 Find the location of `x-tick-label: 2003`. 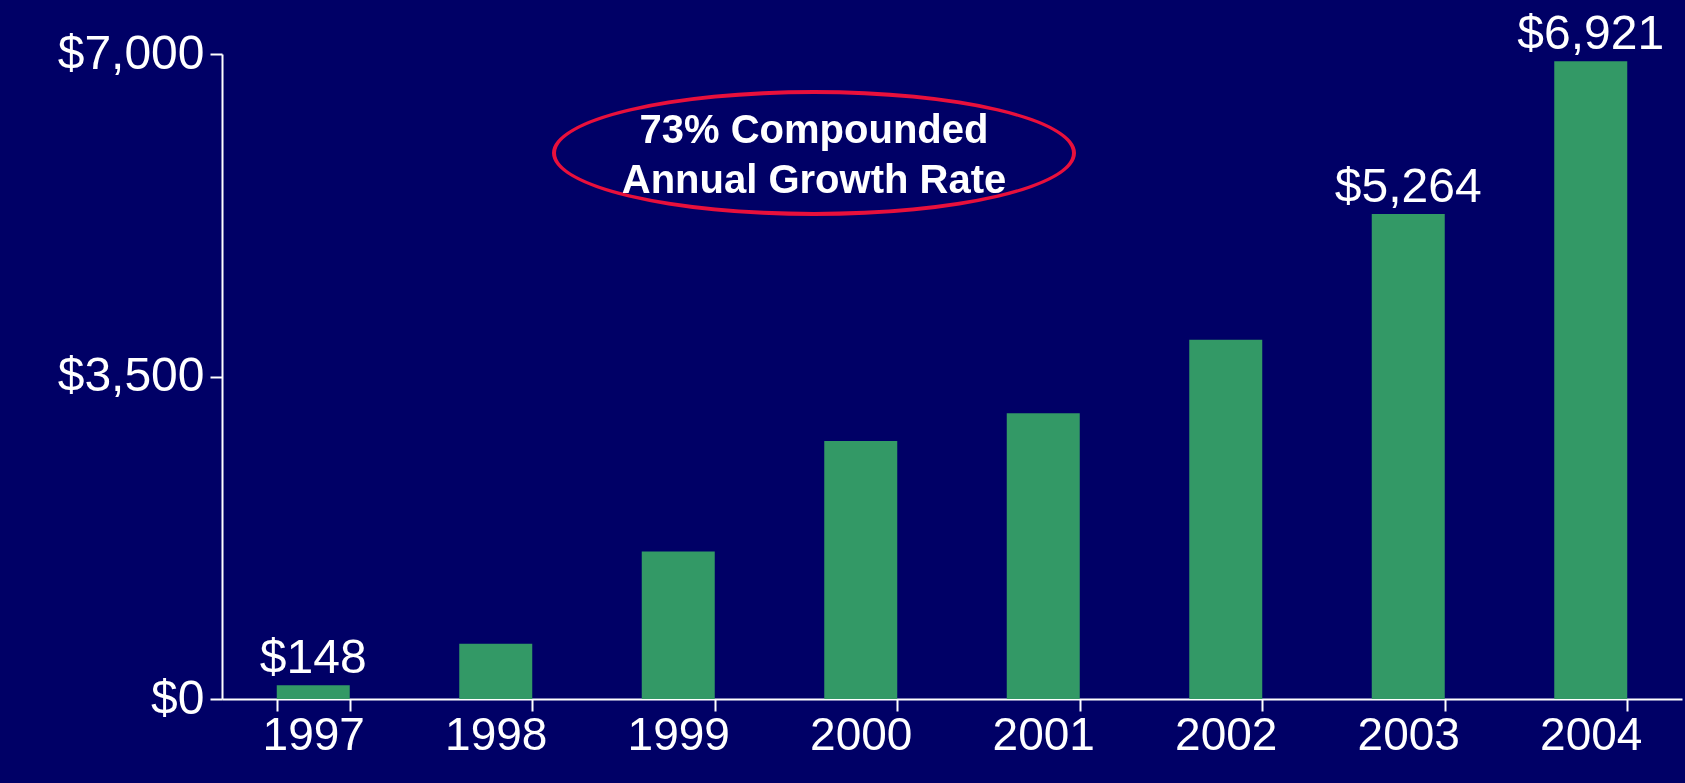

x-tick-label: 2003 is located at coordinates (1408, 733).